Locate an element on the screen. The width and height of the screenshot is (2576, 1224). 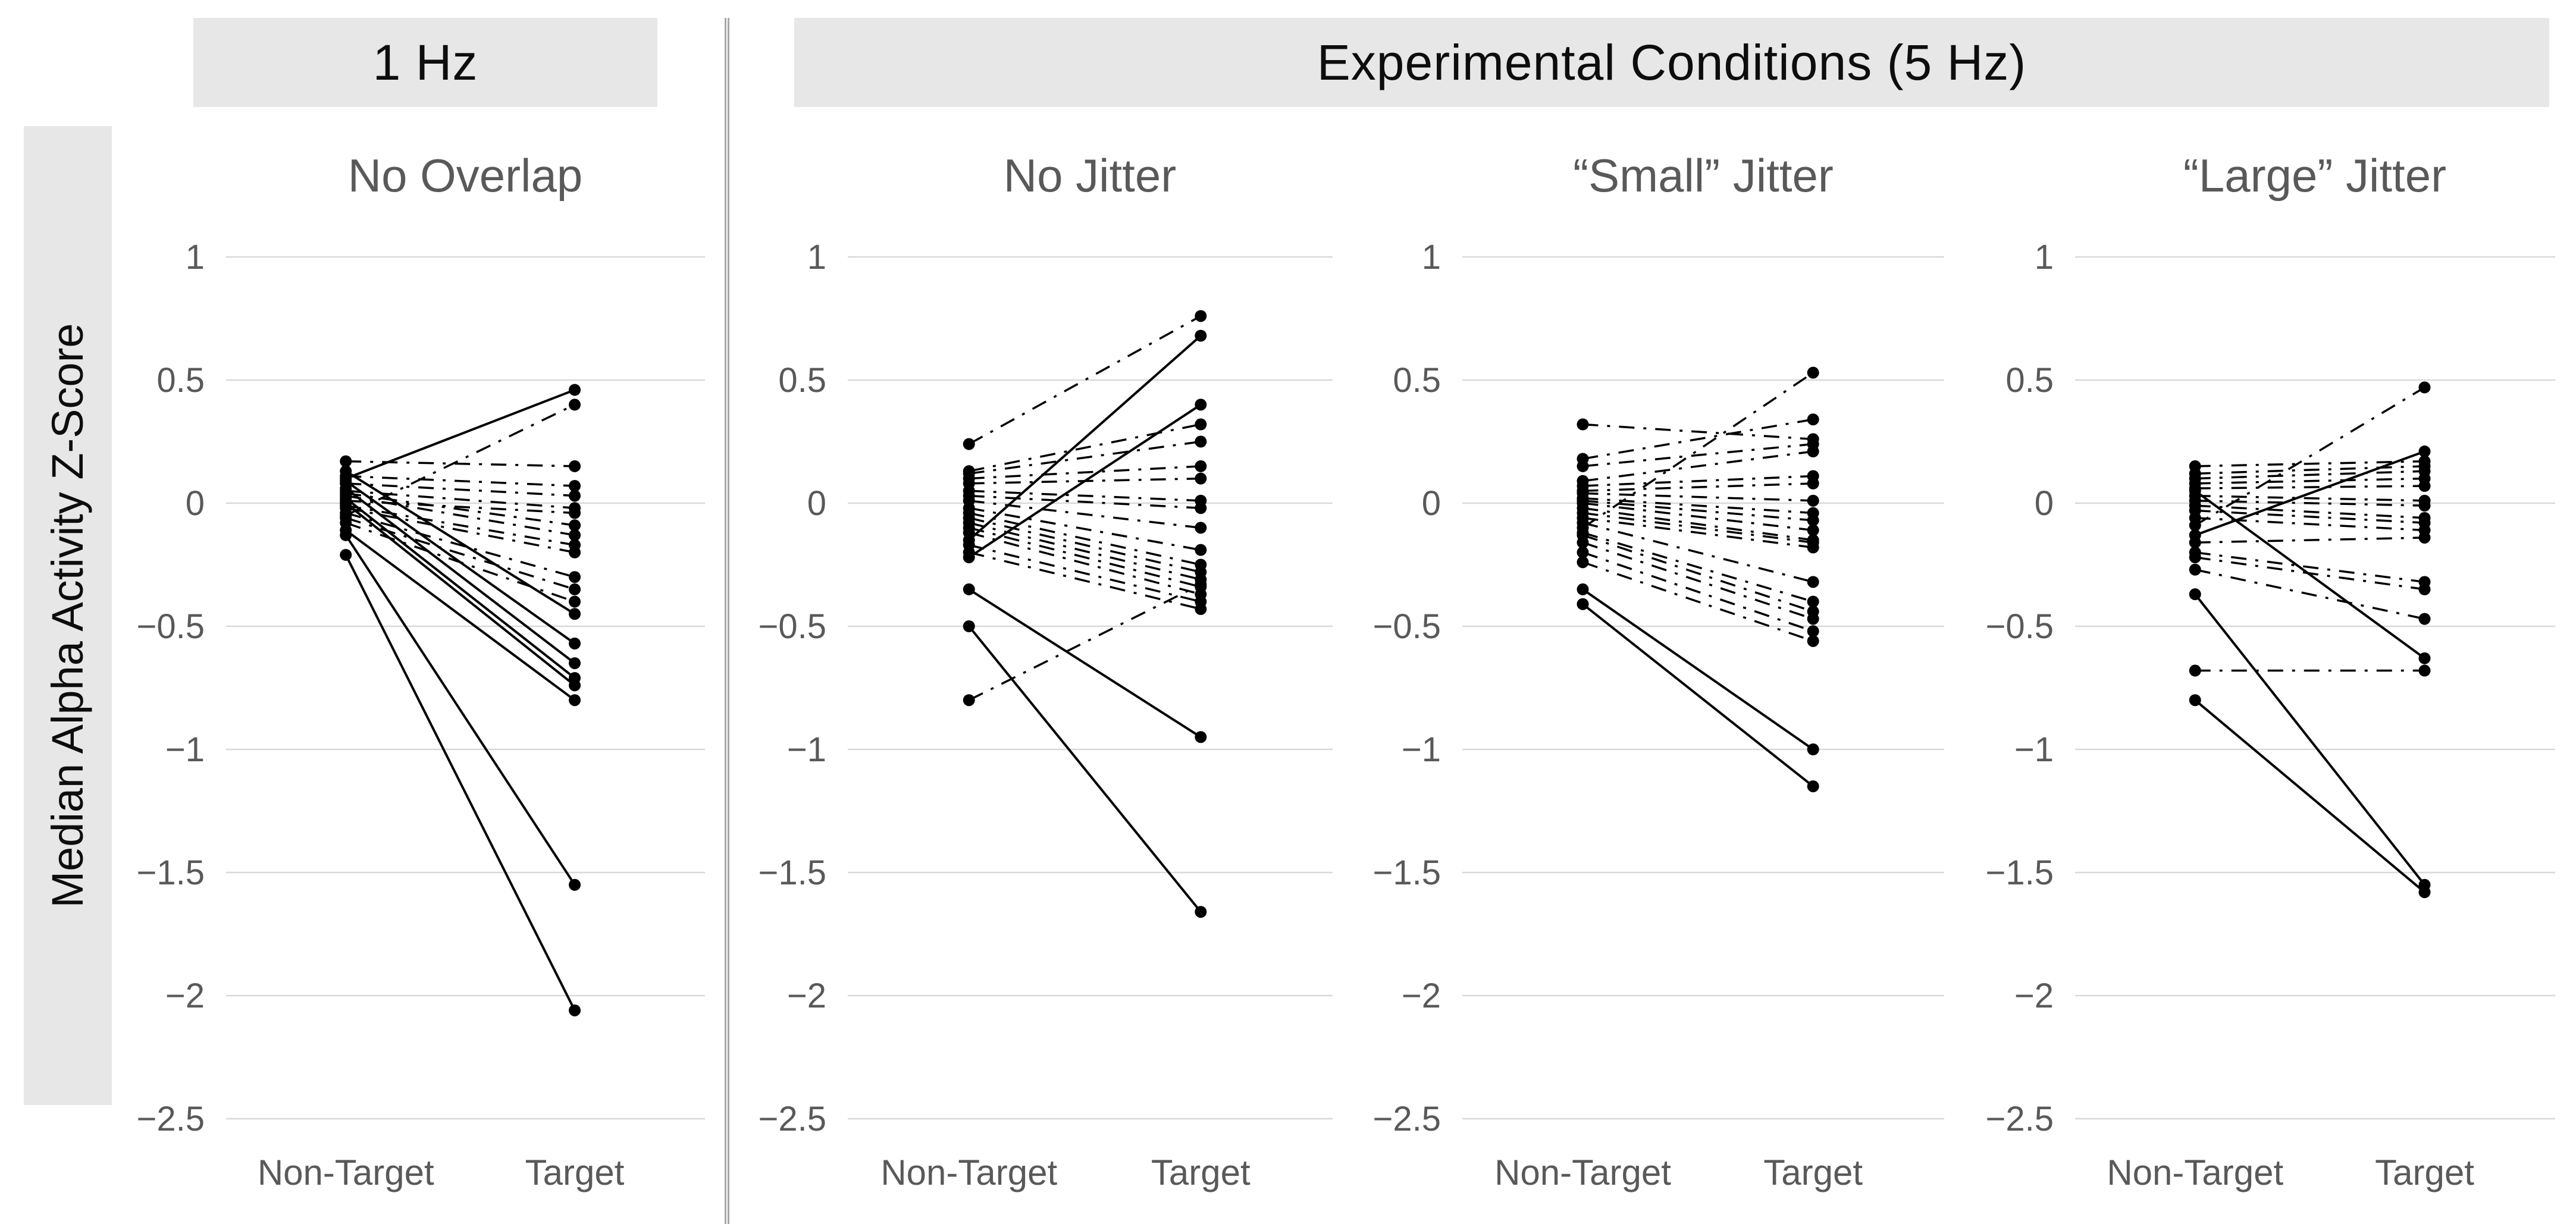
y-tick-label: −0.5 is located at coordinates (2020, 626).